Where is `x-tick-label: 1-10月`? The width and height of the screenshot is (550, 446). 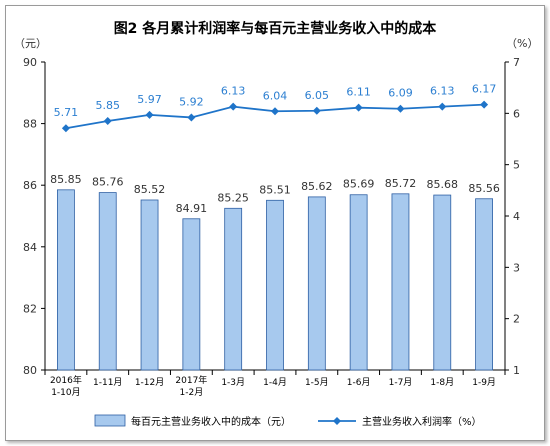
x-tick-label: 1-10月 is located at coordinates (65, 392).